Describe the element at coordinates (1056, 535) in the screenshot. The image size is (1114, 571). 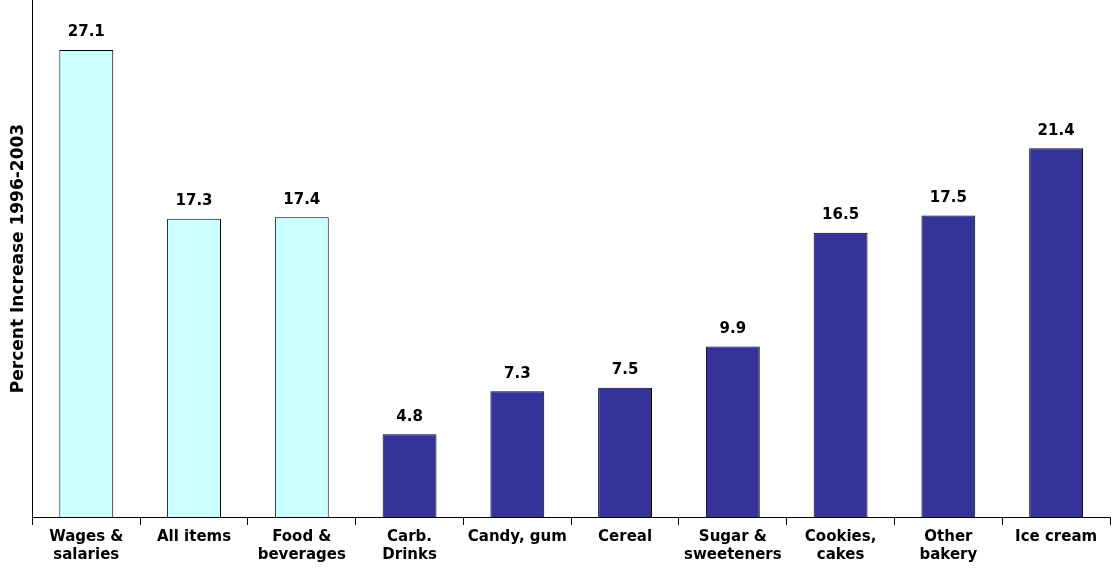
I see `x-tick-label: Ice cream` at that location.